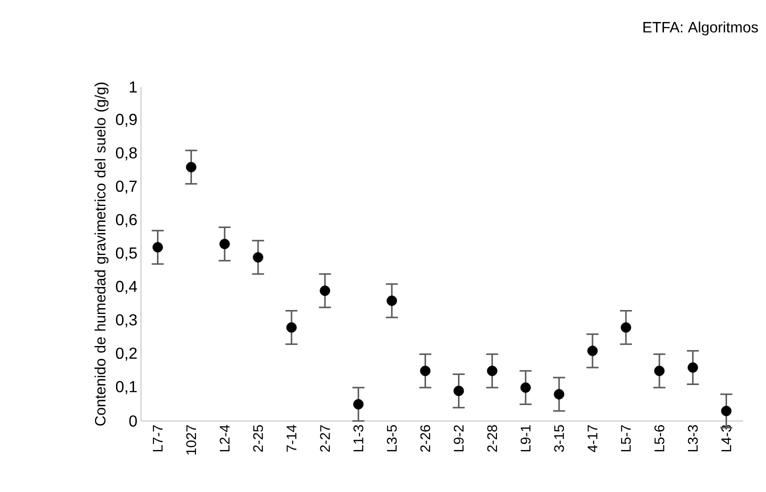  What do you see at coordinates (127, 287) in the screenshot?
I see `y-tick-label: 0,4` at bounding box center [127, 287].